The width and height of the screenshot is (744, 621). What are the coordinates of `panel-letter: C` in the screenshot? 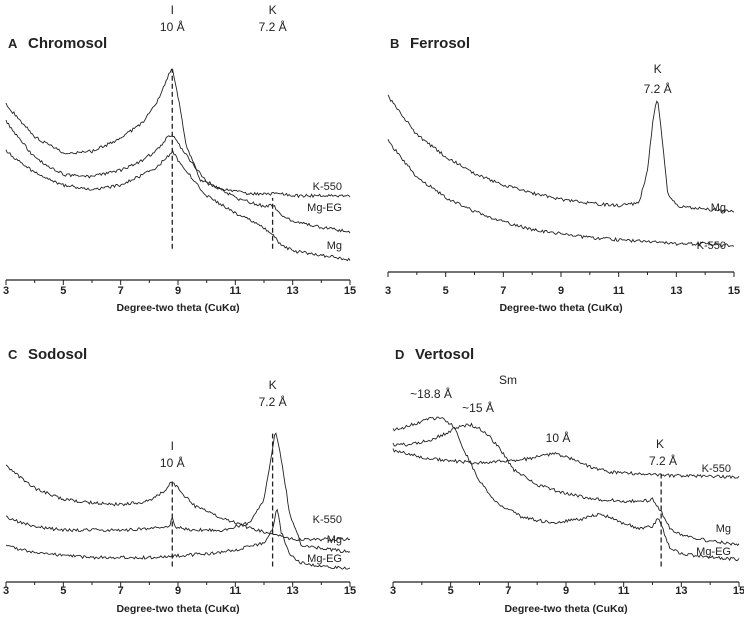 It's located at (13, 354).